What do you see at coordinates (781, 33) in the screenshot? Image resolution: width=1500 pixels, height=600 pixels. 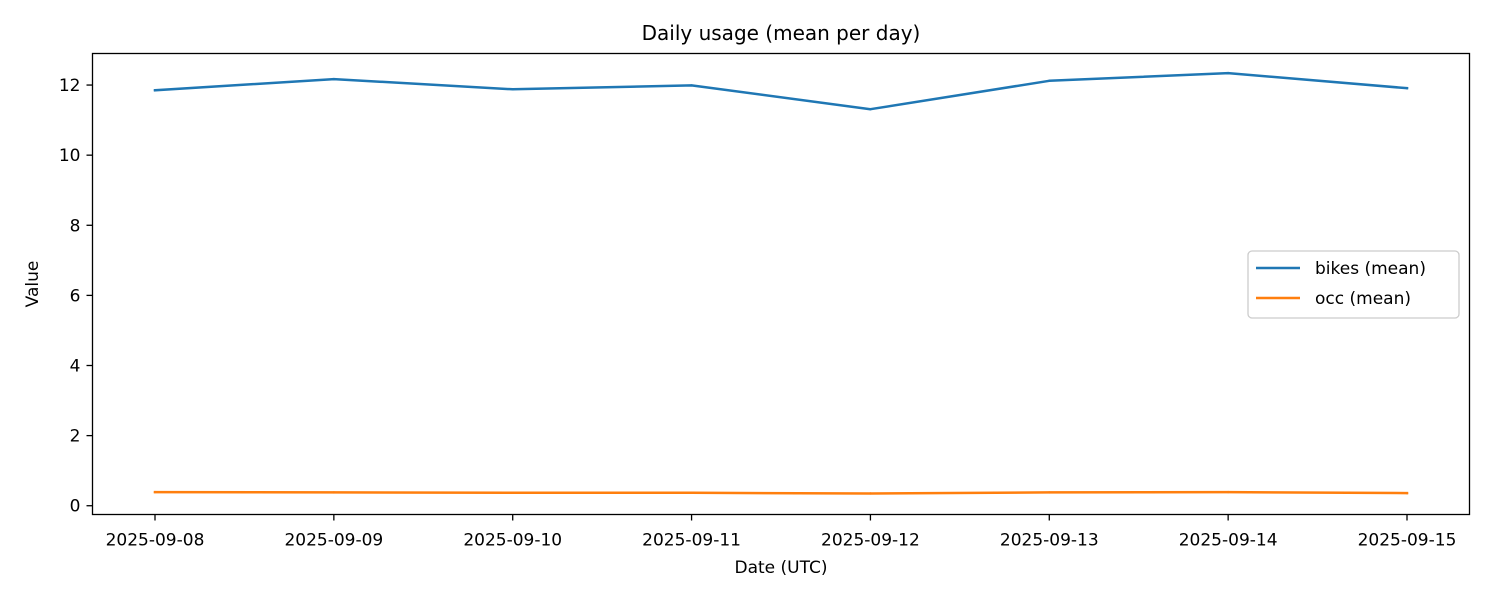 I see `chart-title: Daily usage (mean per day)` at bounding box center [781, 33].